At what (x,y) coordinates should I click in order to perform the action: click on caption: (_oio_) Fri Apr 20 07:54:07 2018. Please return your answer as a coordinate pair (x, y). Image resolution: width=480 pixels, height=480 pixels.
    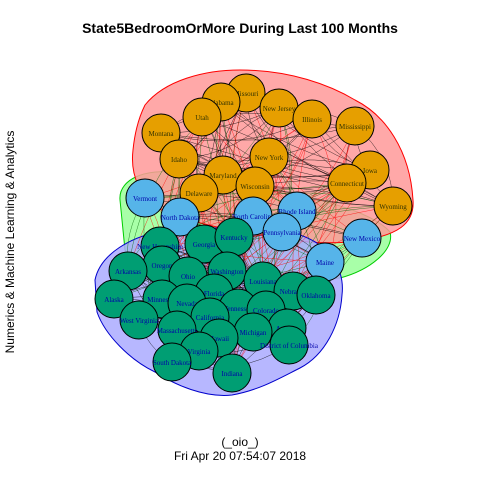
    Looking at the image, I should click on (240, 449).